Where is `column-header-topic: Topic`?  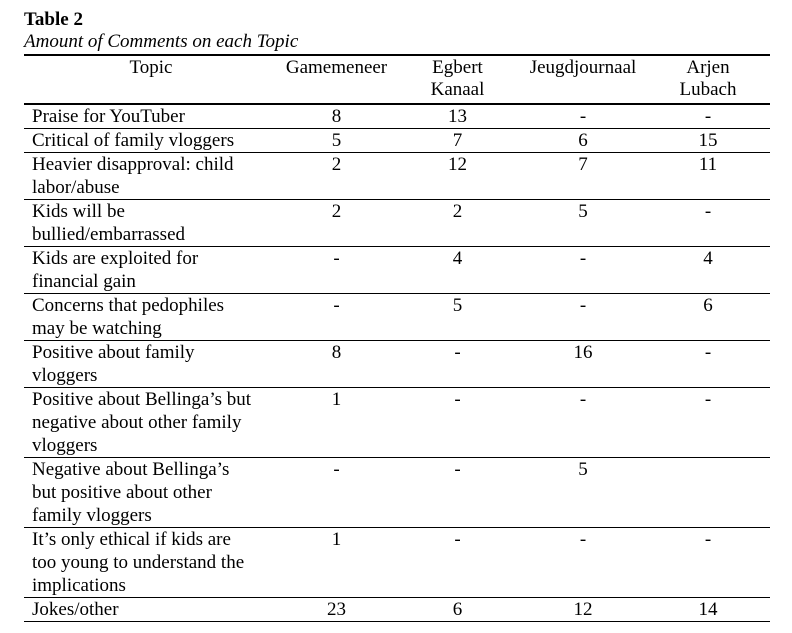 column-header-topic: Topic is located at coordinates (151, 67).